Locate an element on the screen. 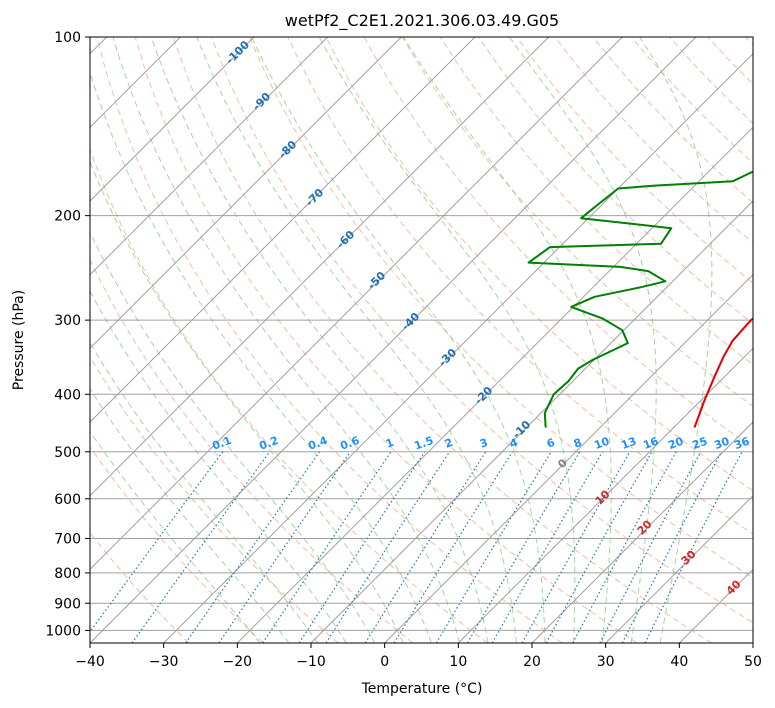  isotherm-label: 10 is located at coordinates (603, 497).